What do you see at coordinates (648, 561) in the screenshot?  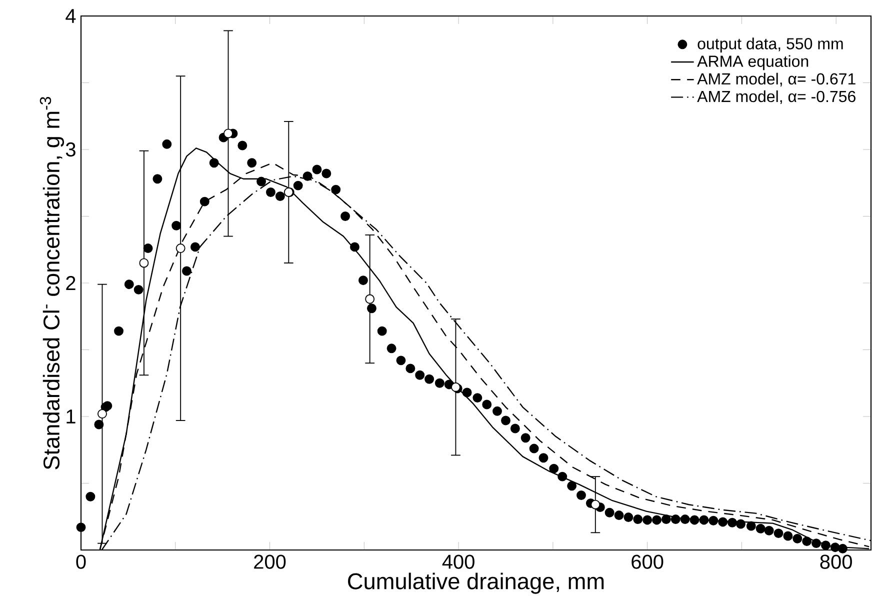 I see `x-tick-label: 600` at bounding box center [648, 561].